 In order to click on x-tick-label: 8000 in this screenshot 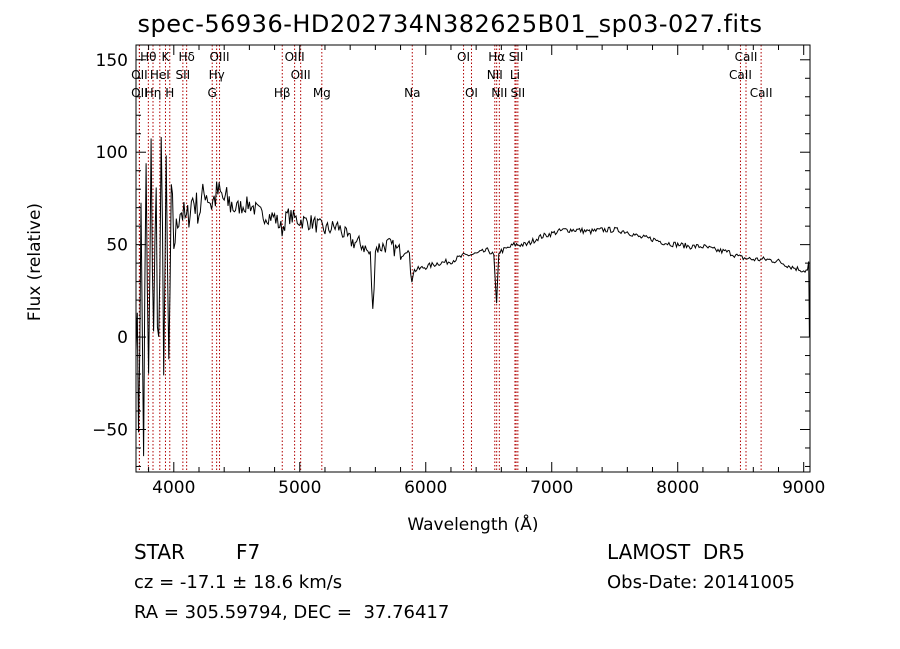, I will do `click(677, 488)`.